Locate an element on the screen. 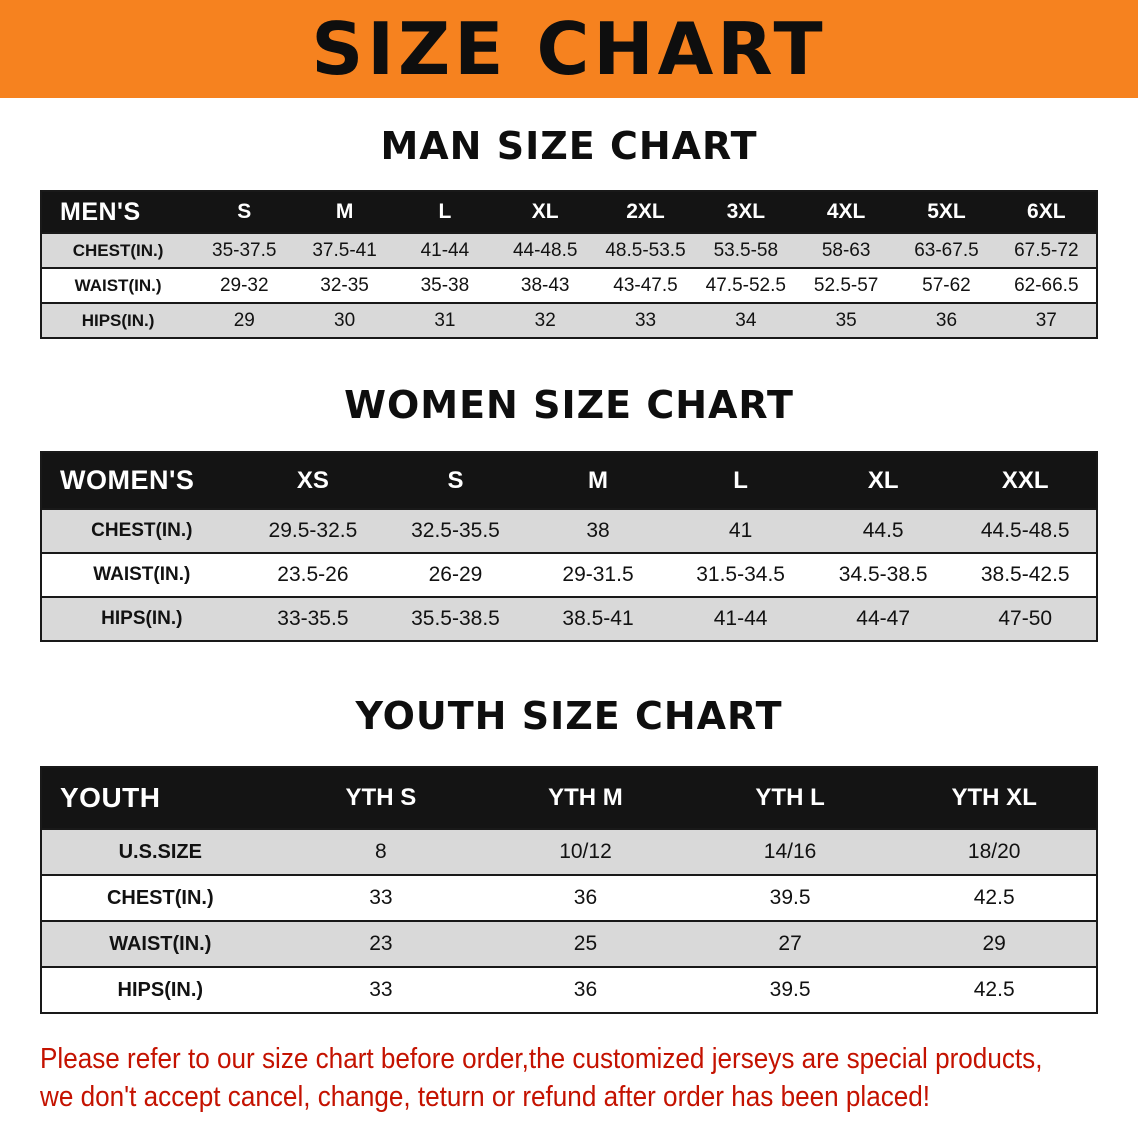  youth-size-header: YTH XL is located at coordinates (994, 797).